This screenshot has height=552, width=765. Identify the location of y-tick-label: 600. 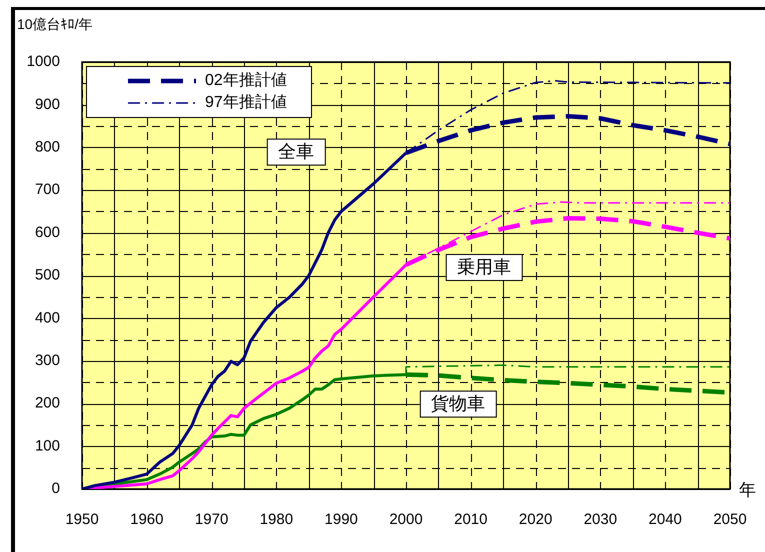
(47, 232).